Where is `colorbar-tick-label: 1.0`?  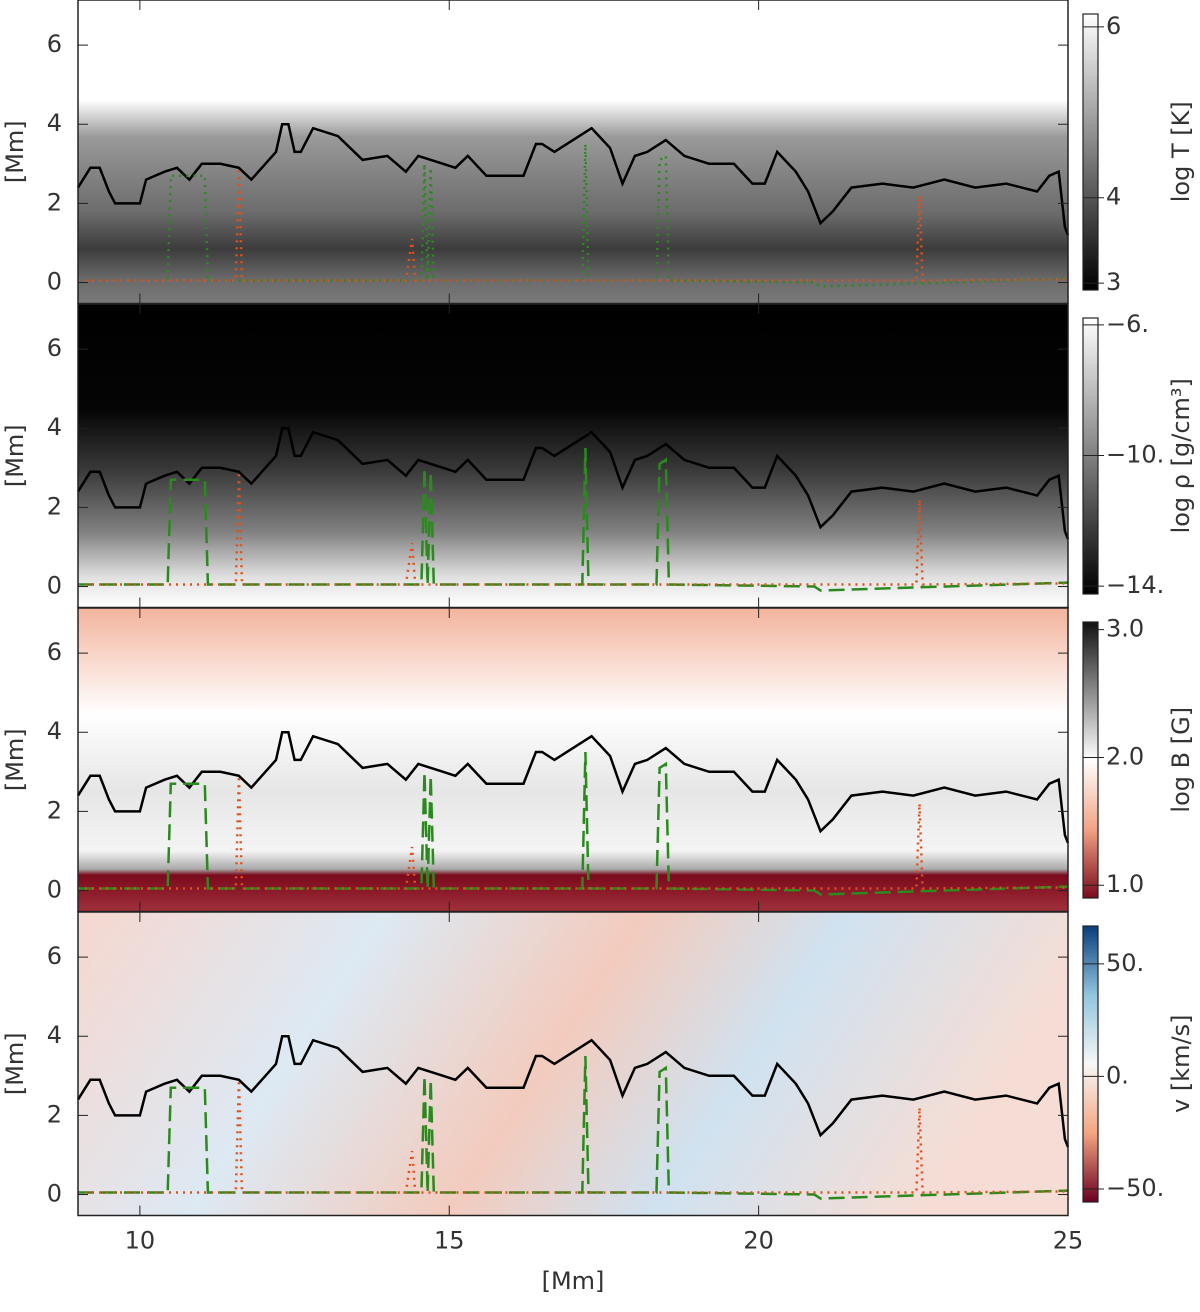
colorbar-tick-label: 1.0 is located at coordinates (1125, 884).